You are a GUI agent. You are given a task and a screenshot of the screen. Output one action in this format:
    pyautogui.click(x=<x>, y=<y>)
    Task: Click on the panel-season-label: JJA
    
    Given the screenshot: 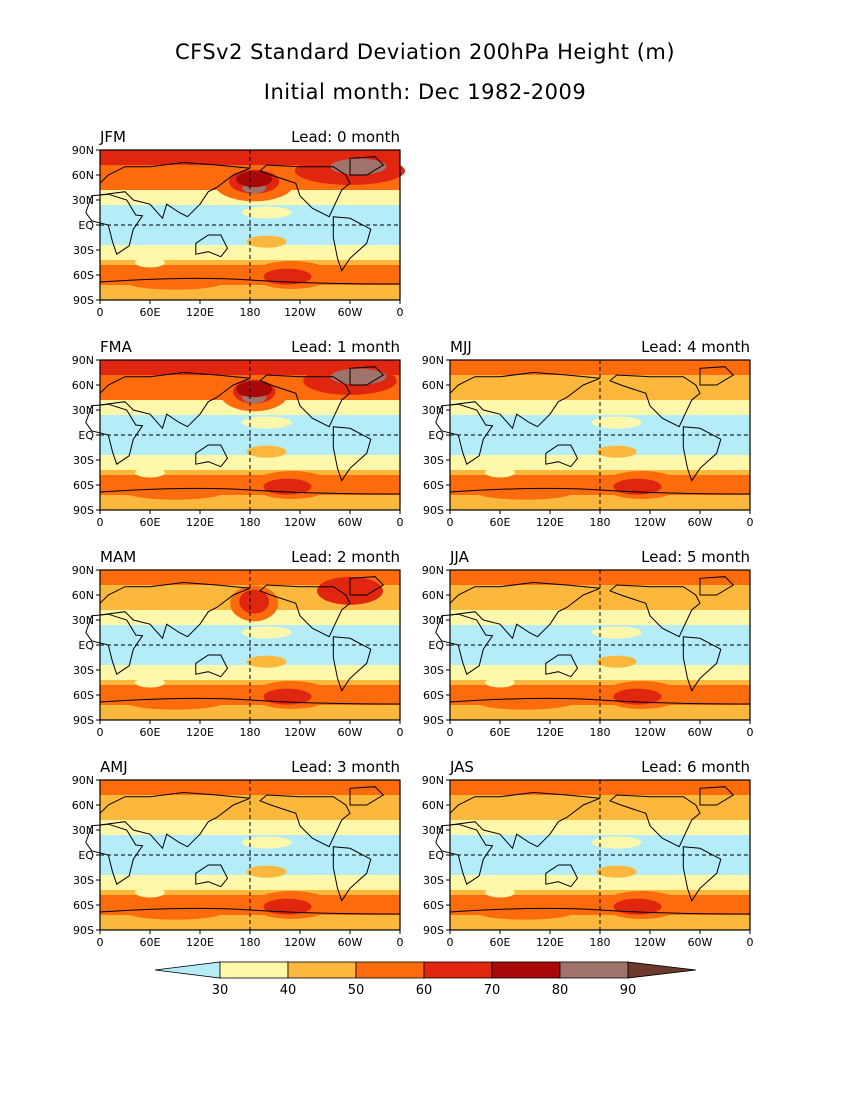 What is the action you would take?
    pyautogui.click(x=459, y=557)
    